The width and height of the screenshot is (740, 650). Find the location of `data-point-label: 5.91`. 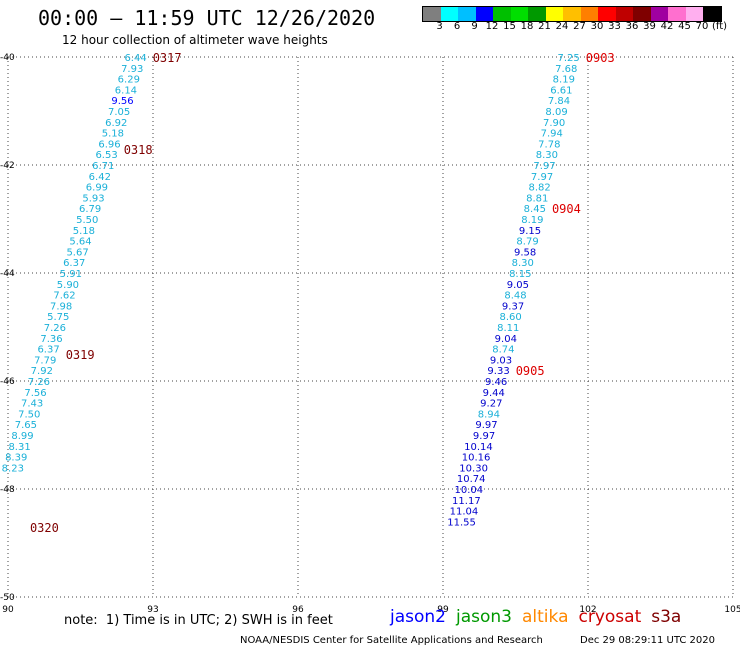

data-point-label: 5.91 is located at coordinates (71, 274).